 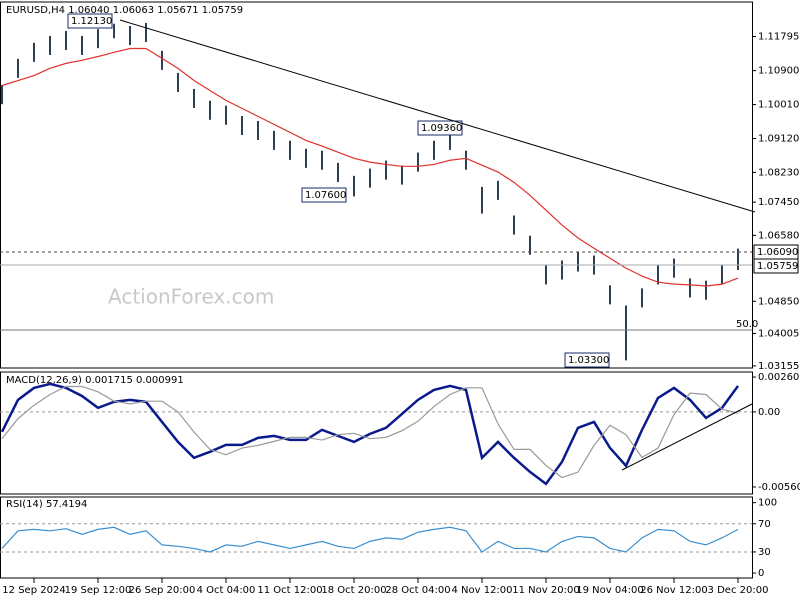 I want to click on y-tick-label: 1.11795, so click(x=778, y=37).